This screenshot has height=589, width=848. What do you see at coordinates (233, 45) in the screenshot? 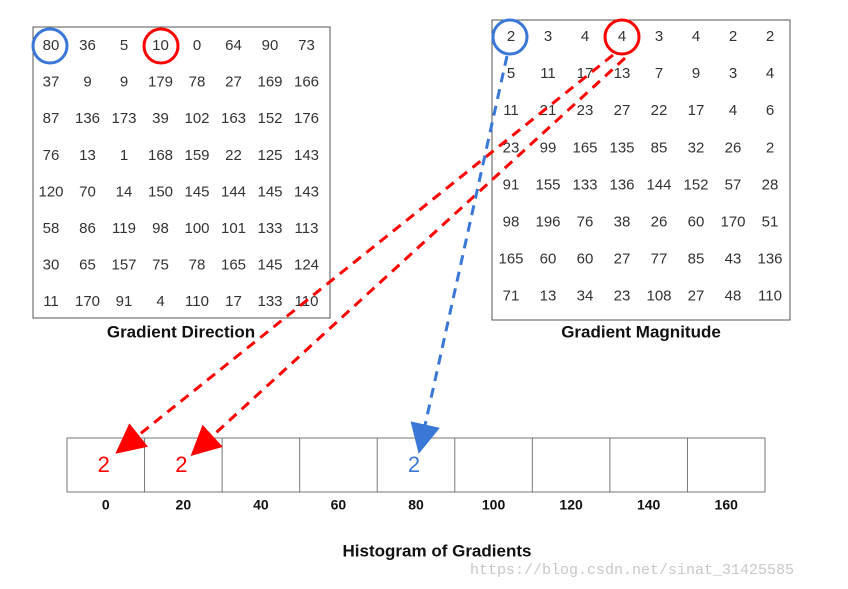
I see `grid-cell: 64` at bounding box center [233, 45].